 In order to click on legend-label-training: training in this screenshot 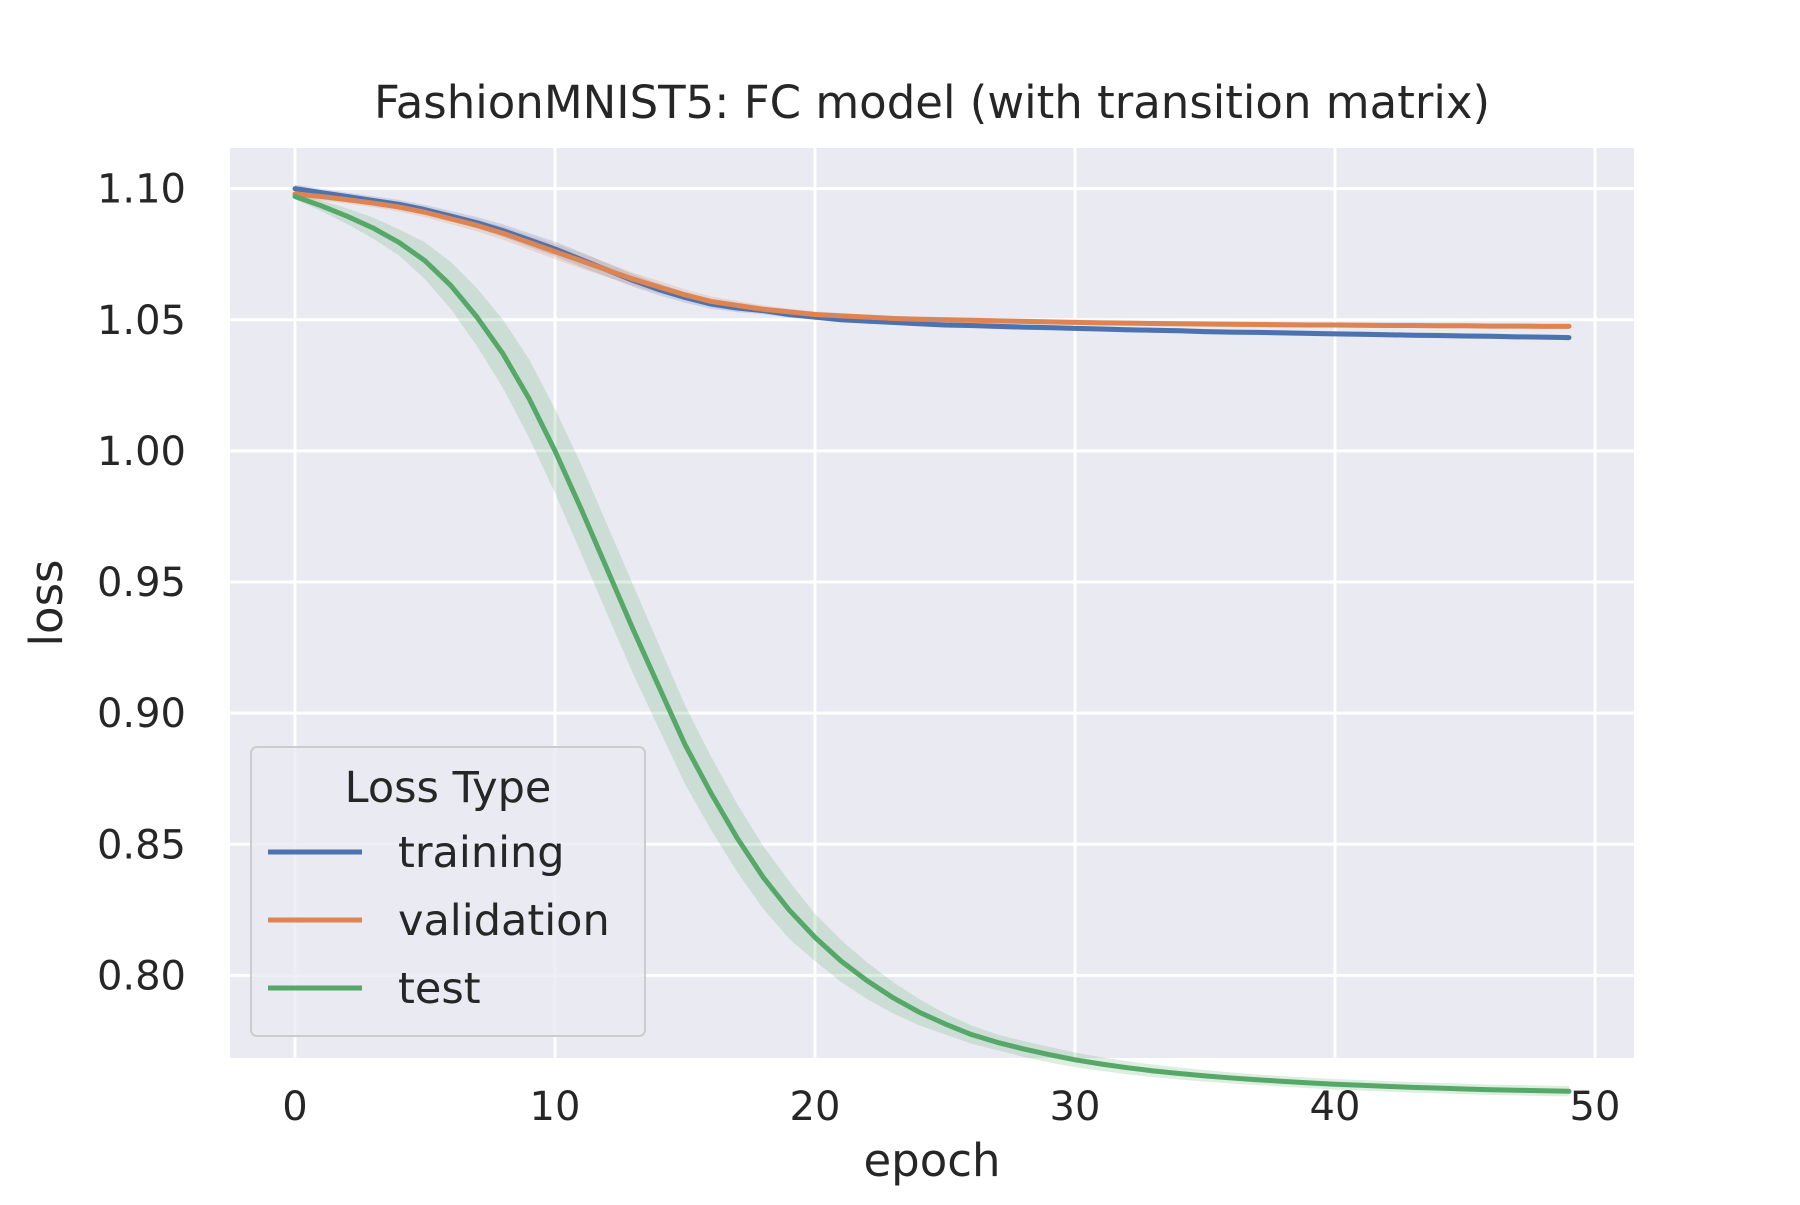, I will do `click(481, 853)`.